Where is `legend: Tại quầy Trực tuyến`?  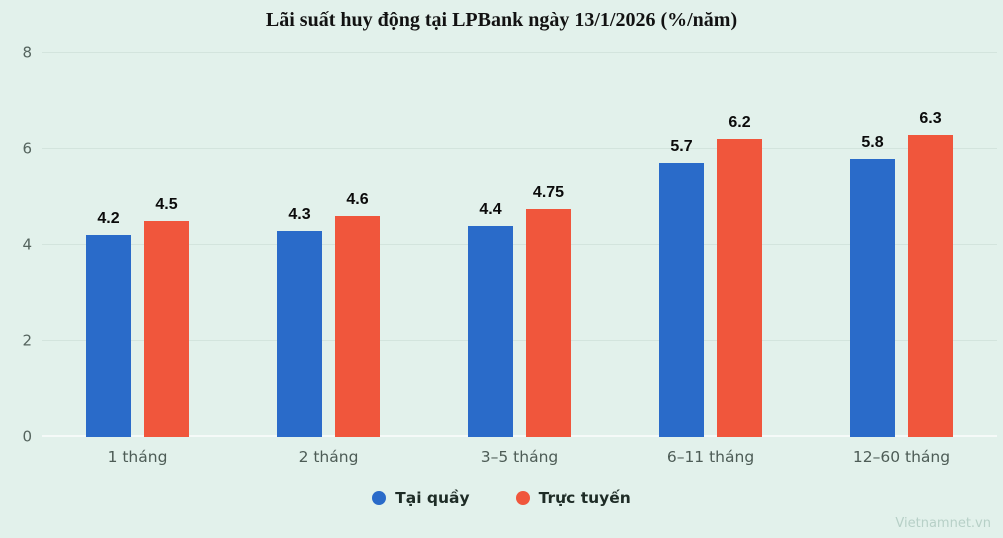 legend: Tại quầy Trực tuyến is located at coordinates (501, 498).